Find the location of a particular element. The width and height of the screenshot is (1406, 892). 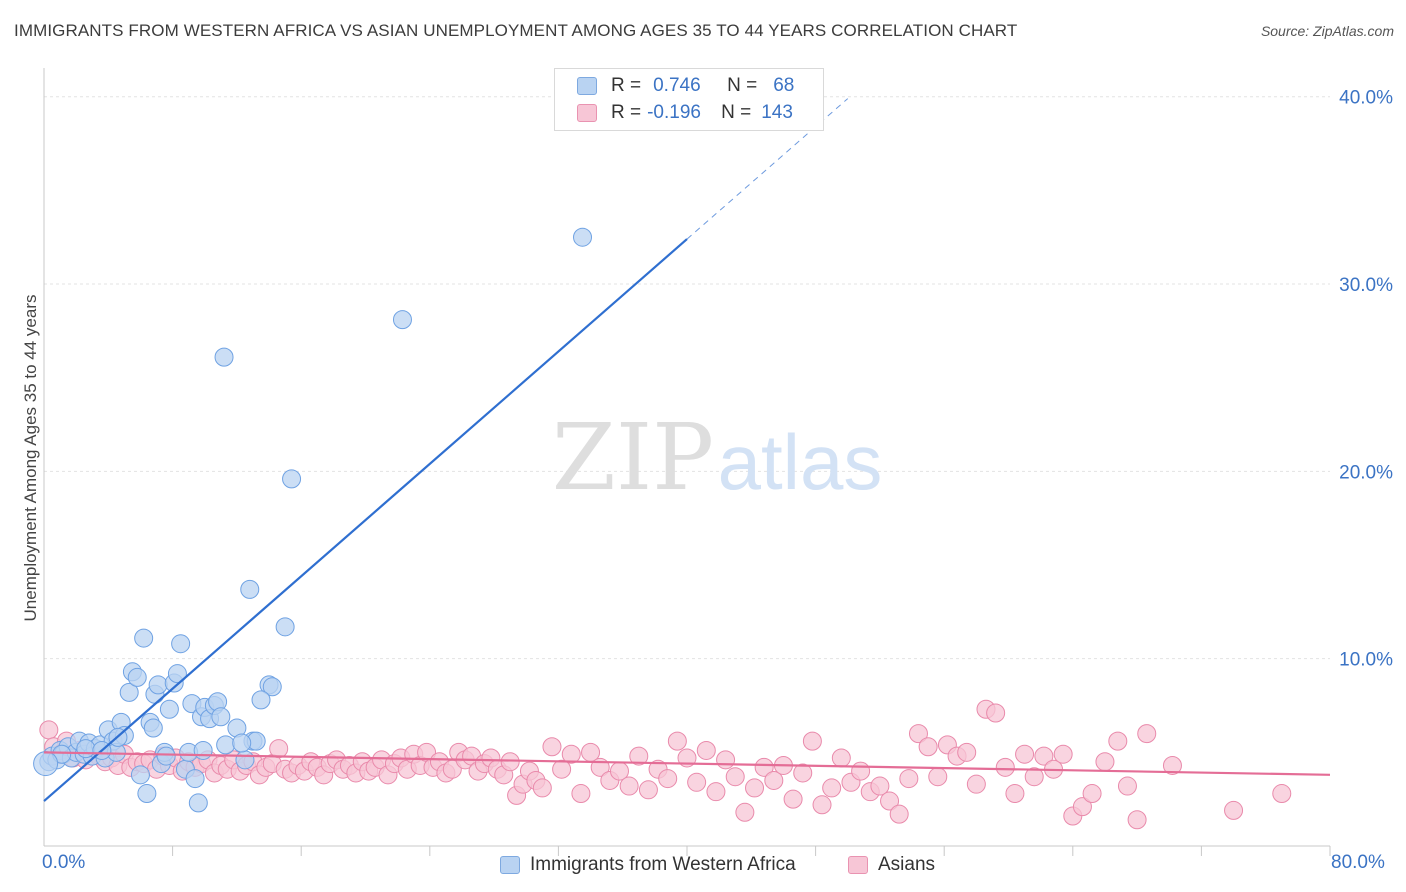

watermark: ZIP atlas is located at coordinates (717, 457).